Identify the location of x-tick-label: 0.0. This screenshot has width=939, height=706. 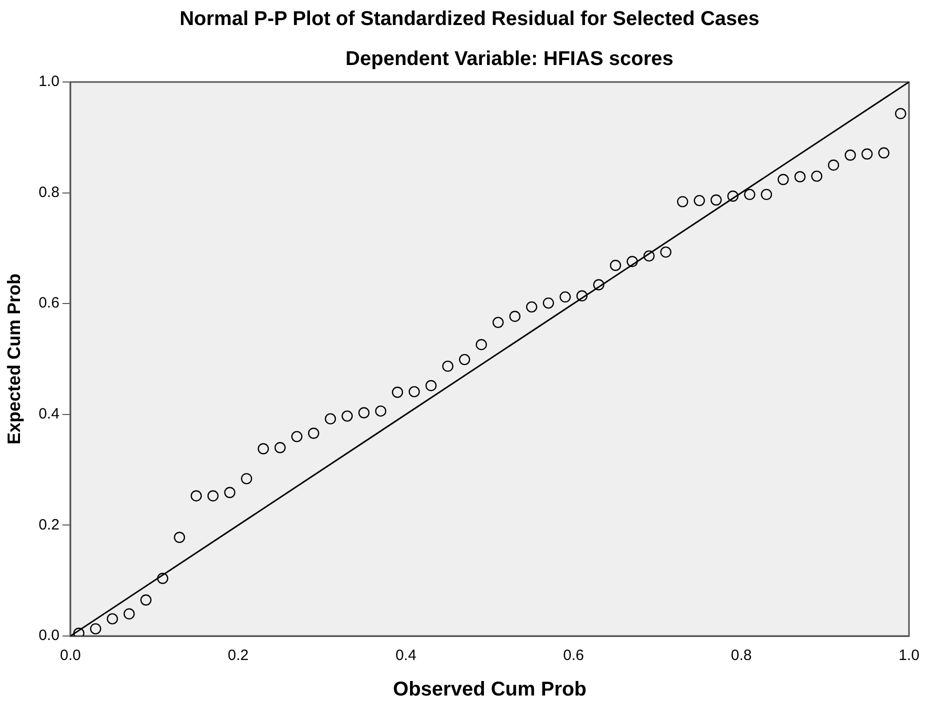
(70, 655).